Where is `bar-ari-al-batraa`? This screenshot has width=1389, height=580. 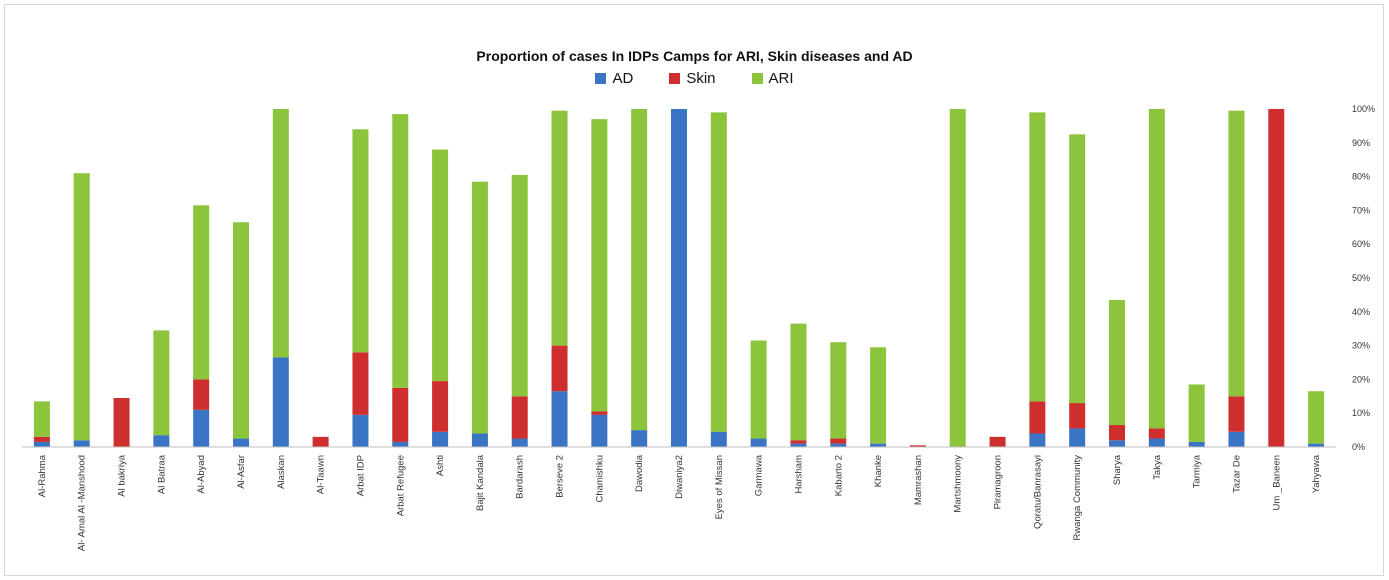 bar-ari-al-batraa is located at coordinates (161, 383).